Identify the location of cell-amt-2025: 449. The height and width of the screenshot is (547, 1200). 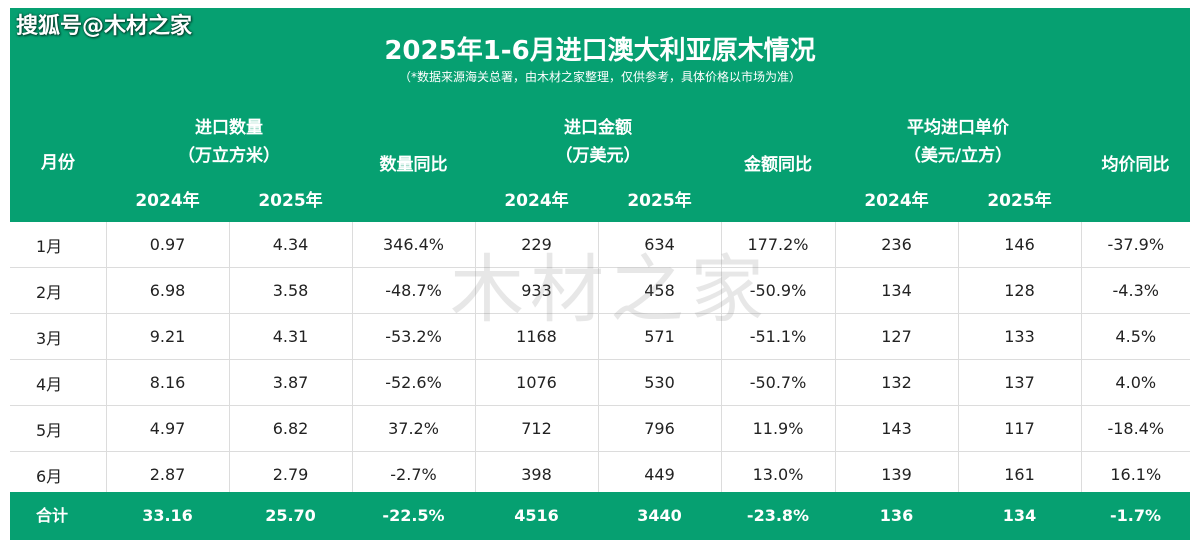
(660, 474).